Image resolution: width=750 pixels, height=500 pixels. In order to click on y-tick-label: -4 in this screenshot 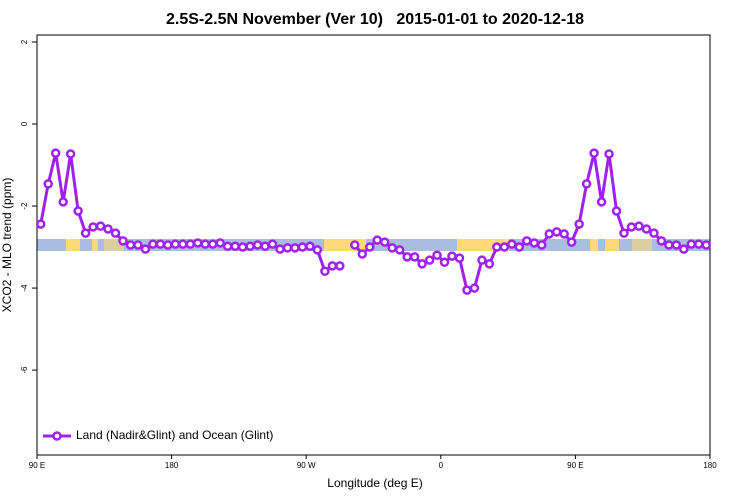, I will do `click(24, 288)`.